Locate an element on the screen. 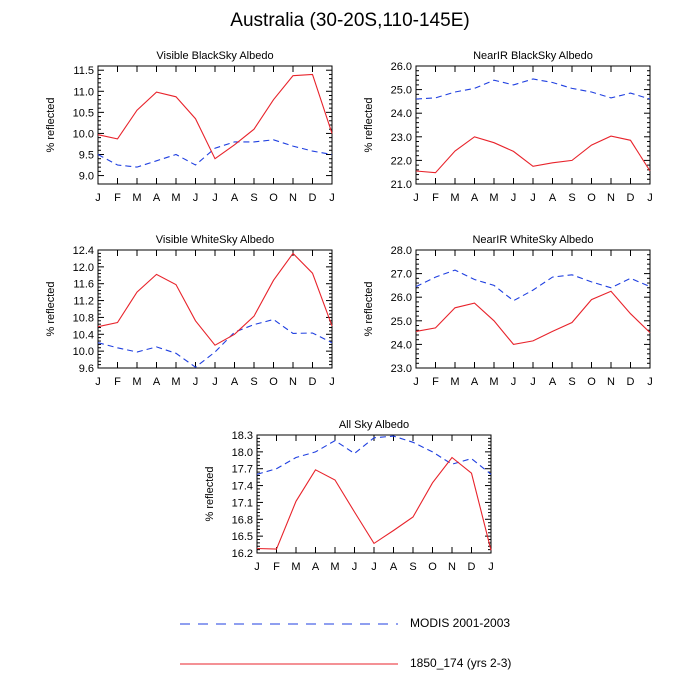  y-tick-label: 18.3 is located at coordinates (242, 436).